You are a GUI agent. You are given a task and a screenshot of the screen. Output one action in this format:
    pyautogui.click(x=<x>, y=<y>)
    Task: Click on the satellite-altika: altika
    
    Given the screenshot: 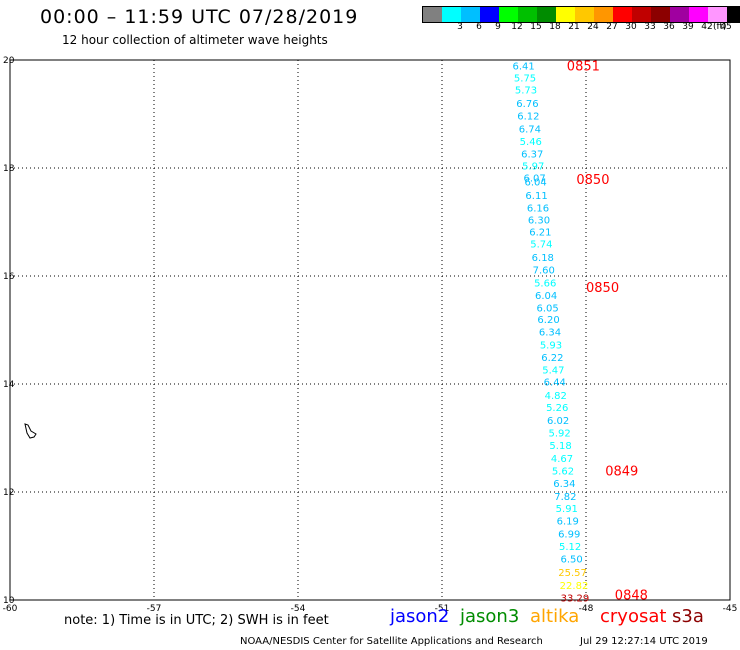 What is the action you would take?
    pyautogui.click(x=555, y=616)
    